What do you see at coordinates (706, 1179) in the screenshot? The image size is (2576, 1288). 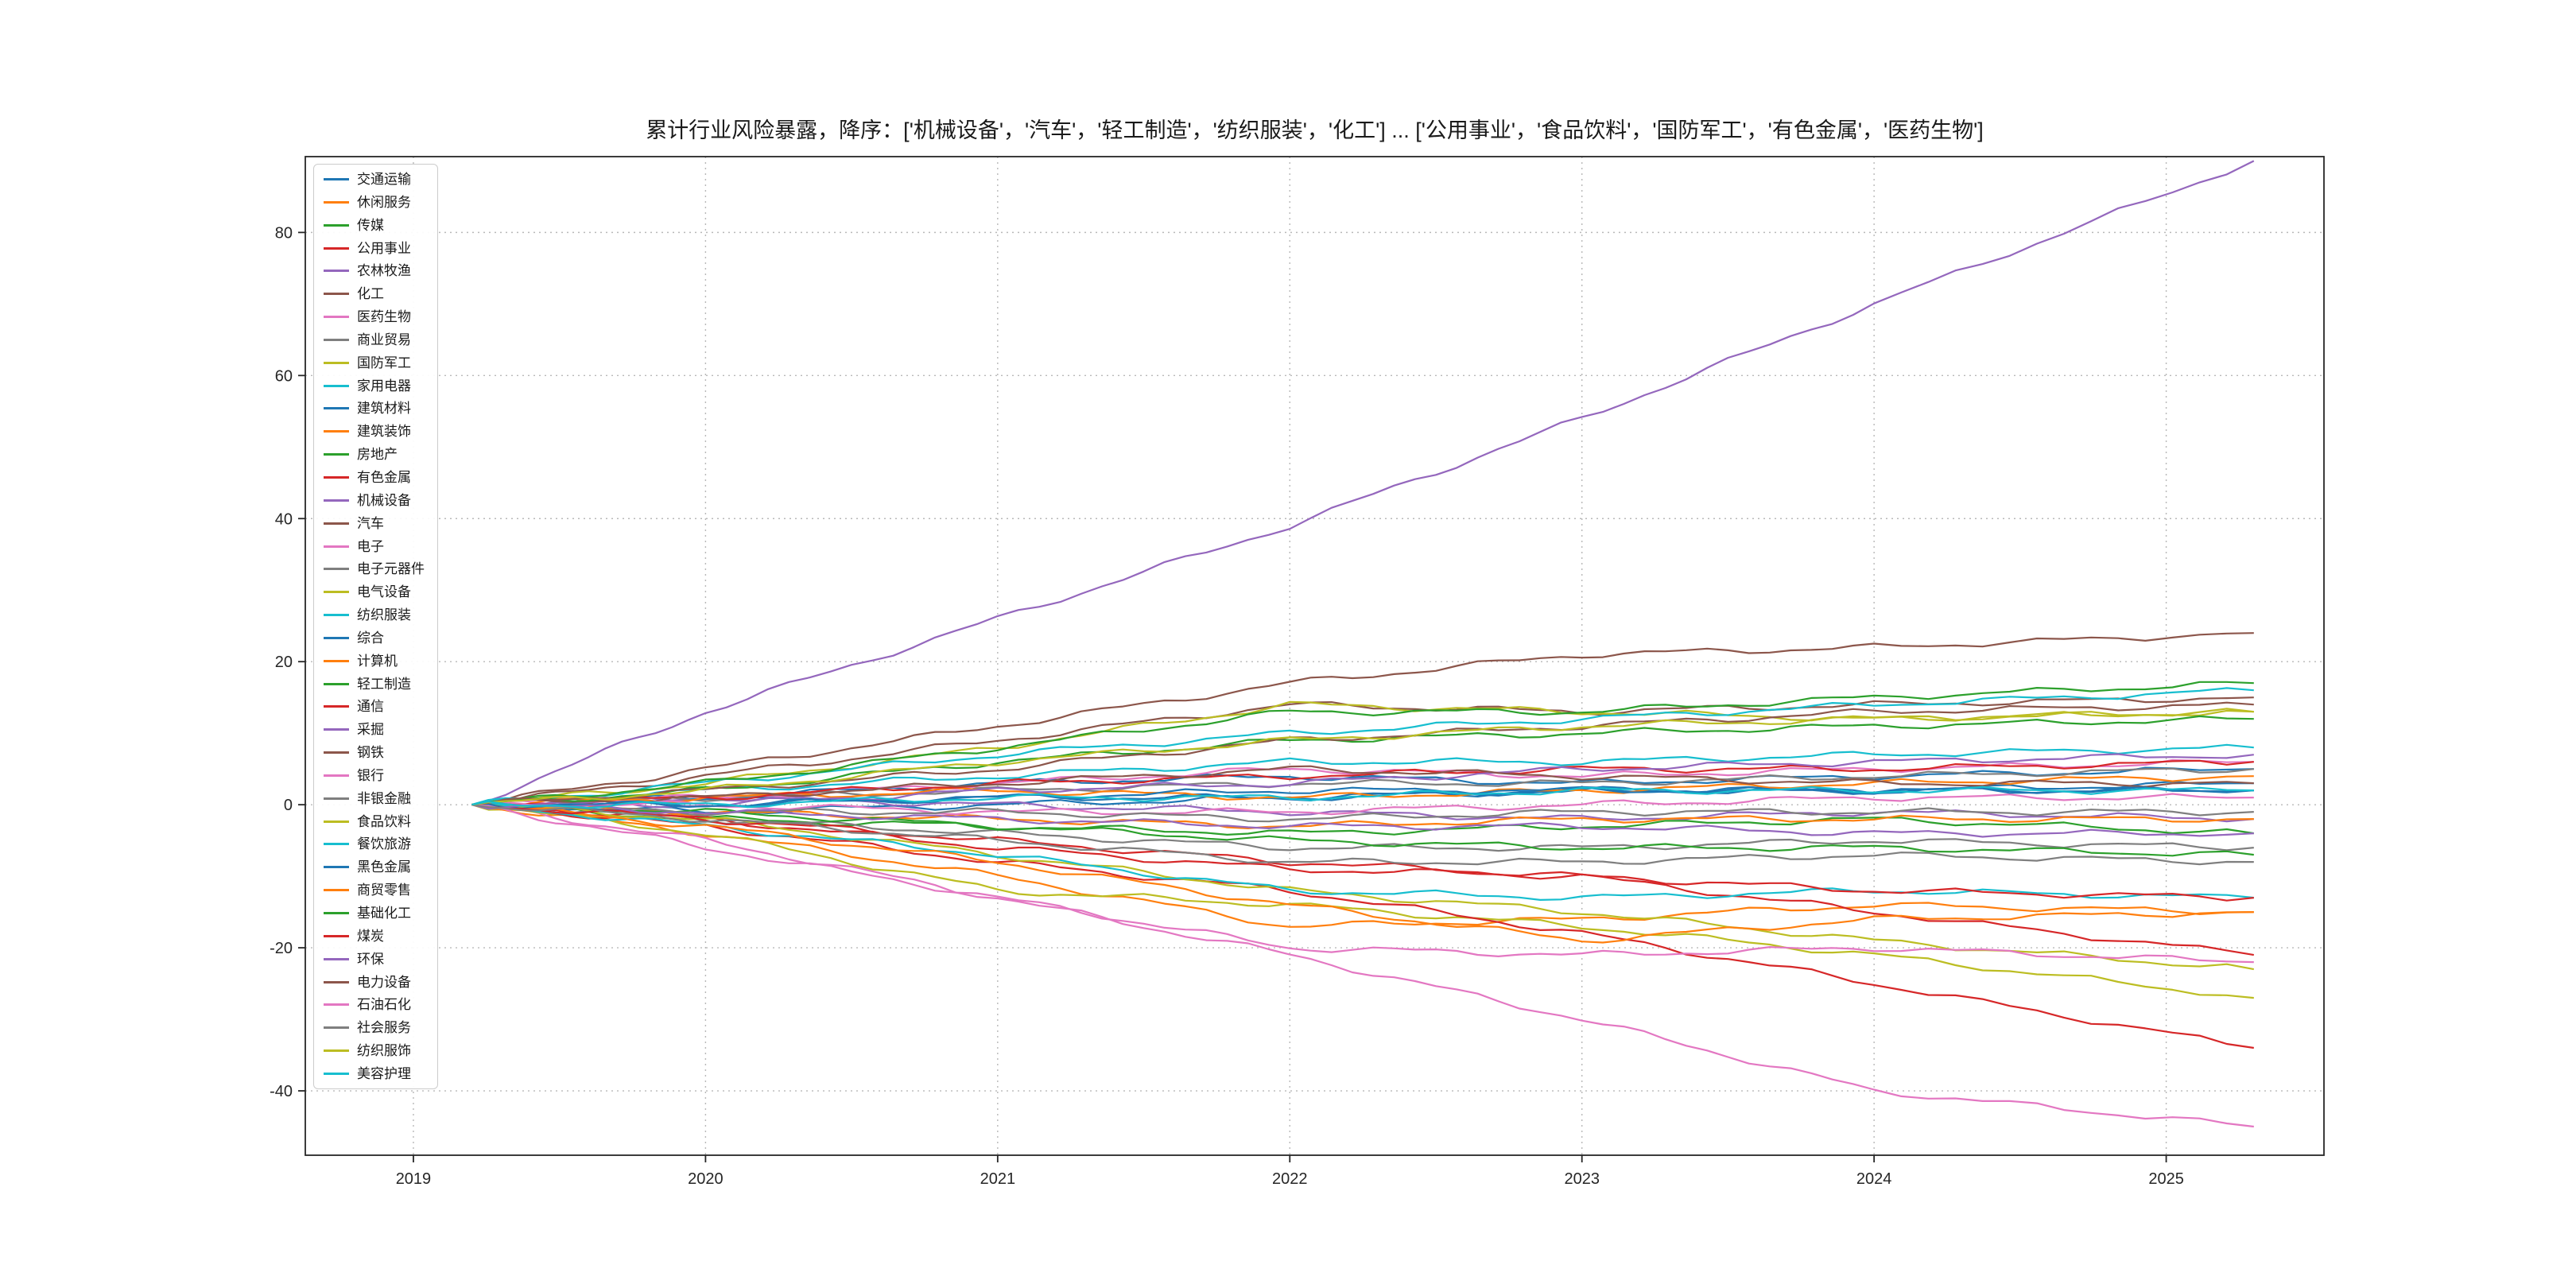 I see `x-tick-label: 2020` at bounding box center [706, 1179].